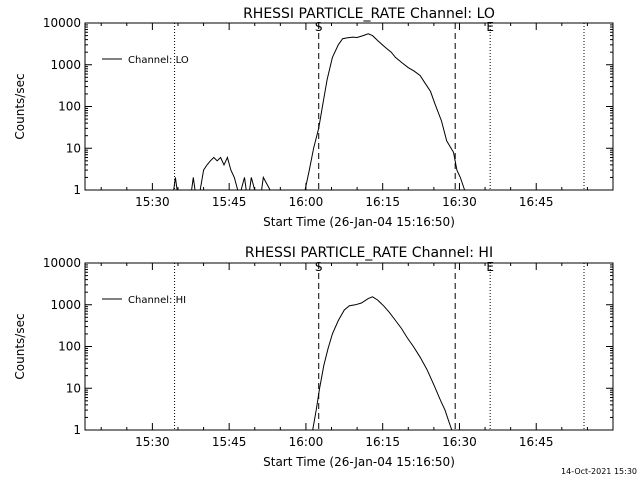 This screenshot has height=480, width=640. What do you see at coordinates (158, 60) in the screenshot?
I see `legend-entry: Channel: LO` at bounding box center [158, 60].